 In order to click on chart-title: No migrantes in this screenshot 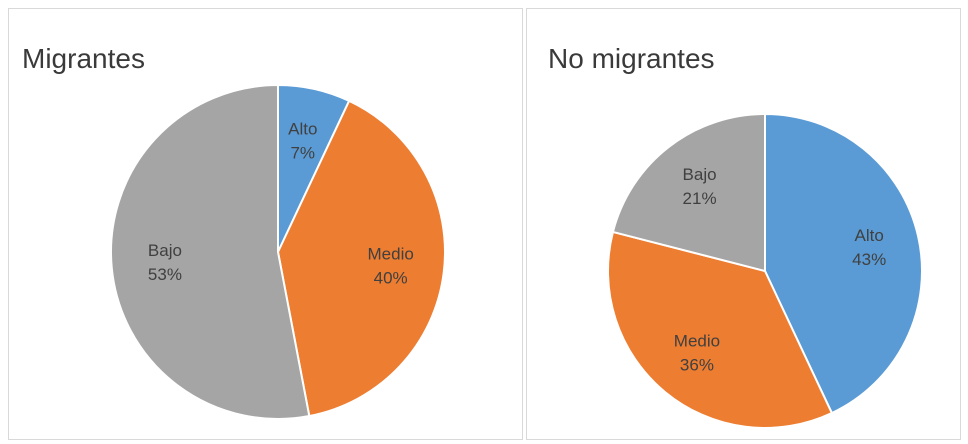, I will do `click(631, 58)`.